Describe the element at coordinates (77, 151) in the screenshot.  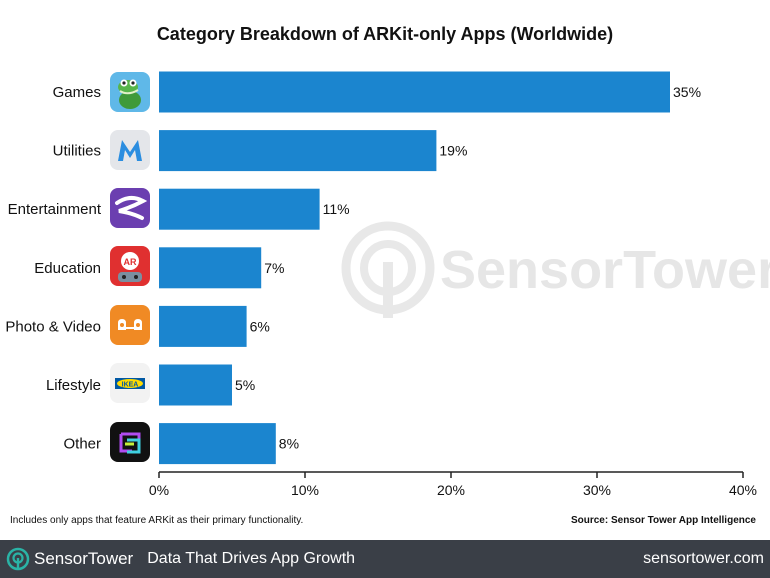
I see `category-label-utilities: Utilities` at that location.